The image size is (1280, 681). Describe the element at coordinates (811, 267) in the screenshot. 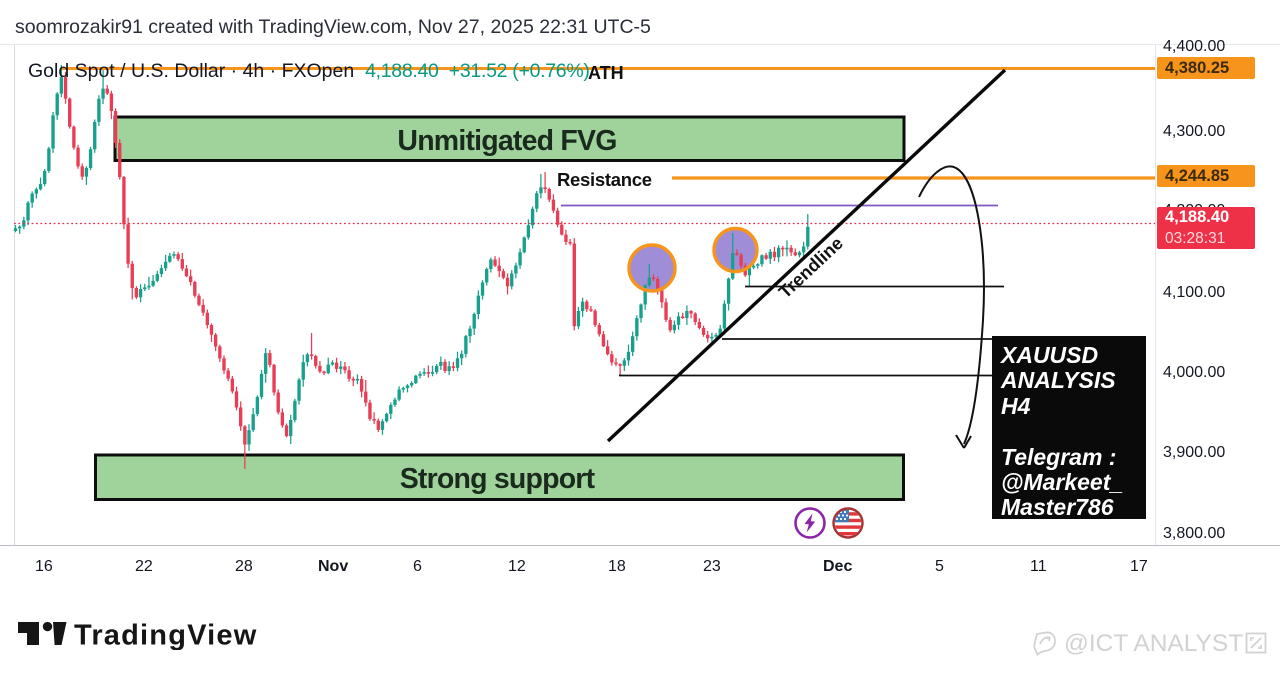

I see `svg-text: Trendline` at that location.